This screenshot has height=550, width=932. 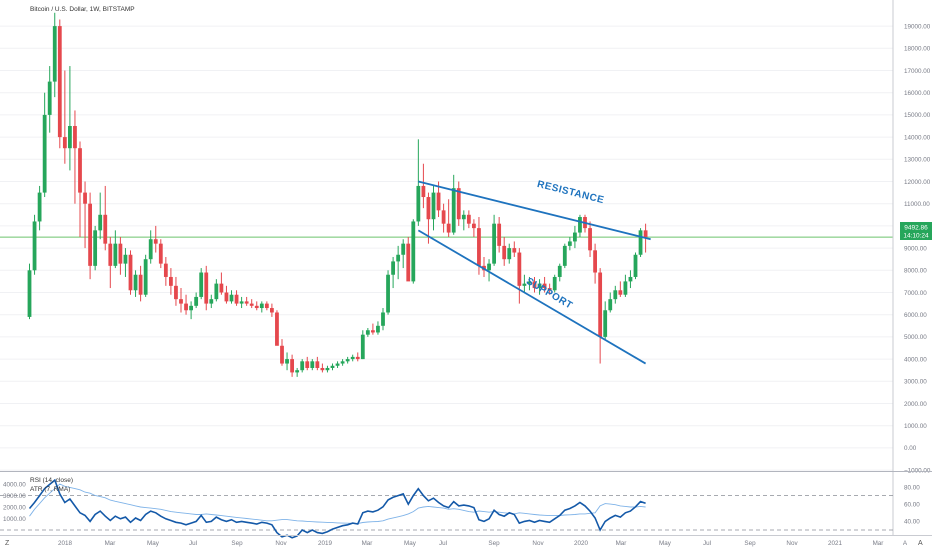 What do you see at coordinates (325, 543) in the screenshot?
I see `time-tick-label: 2019` at bounding box center [325, 543].